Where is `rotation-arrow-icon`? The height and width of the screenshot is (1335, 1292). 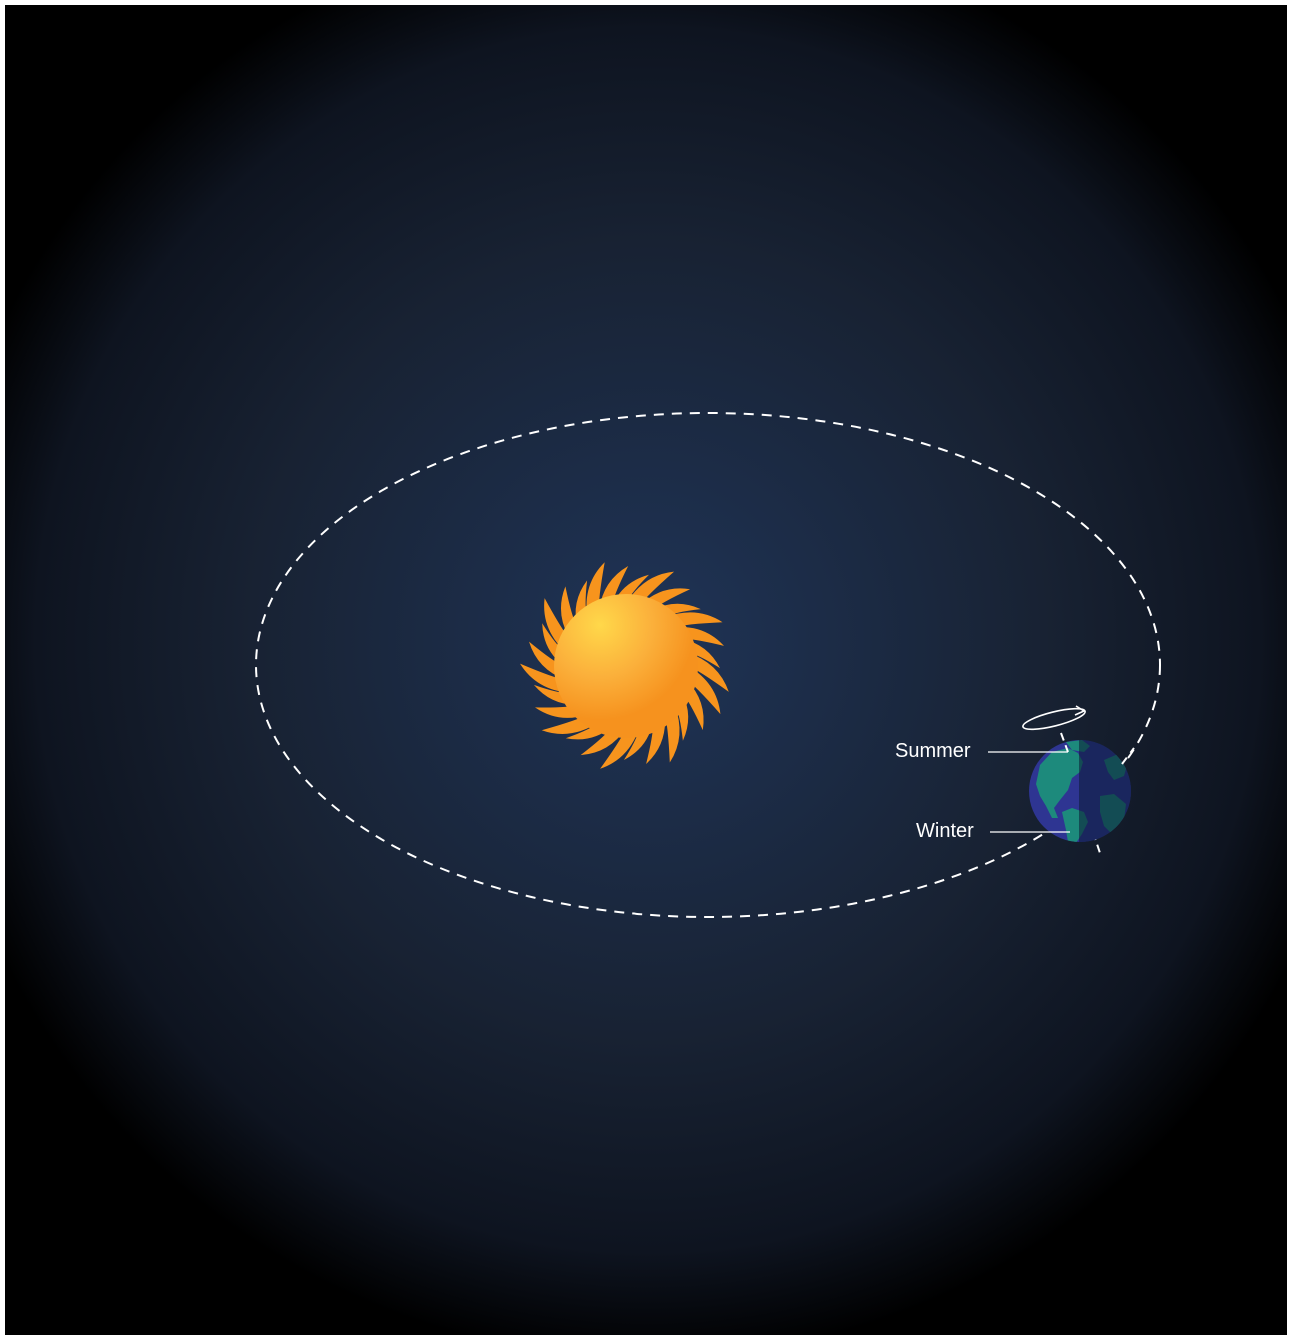
rotation-arrow-icon is located at coordinates (1054, 718).